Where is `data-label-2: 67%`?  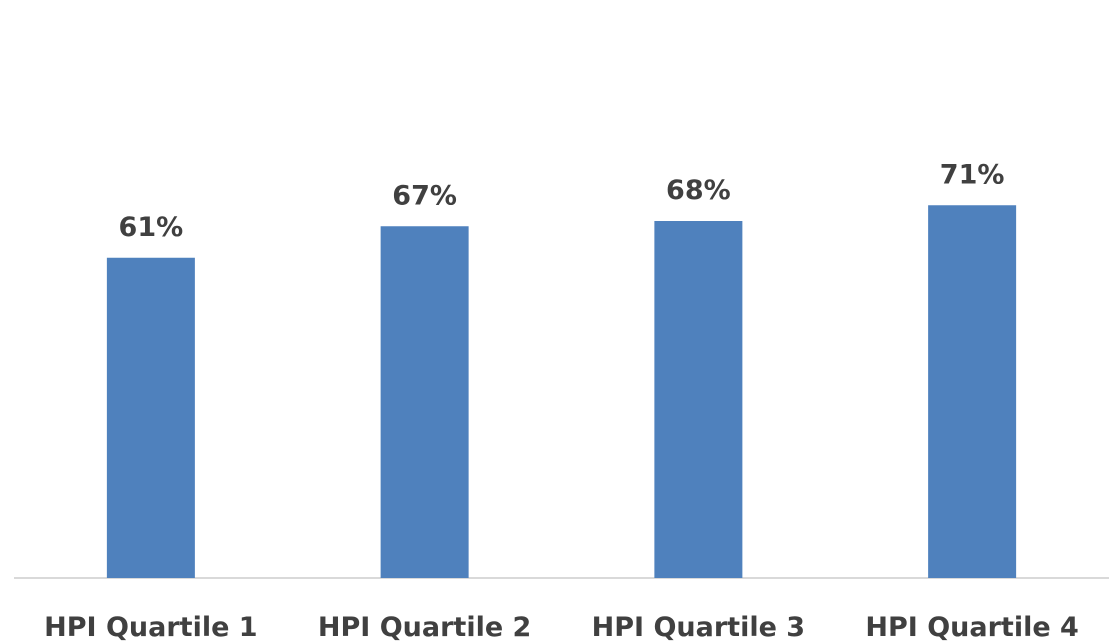
data-label-2: 67% is located at coordinates (424, 195).